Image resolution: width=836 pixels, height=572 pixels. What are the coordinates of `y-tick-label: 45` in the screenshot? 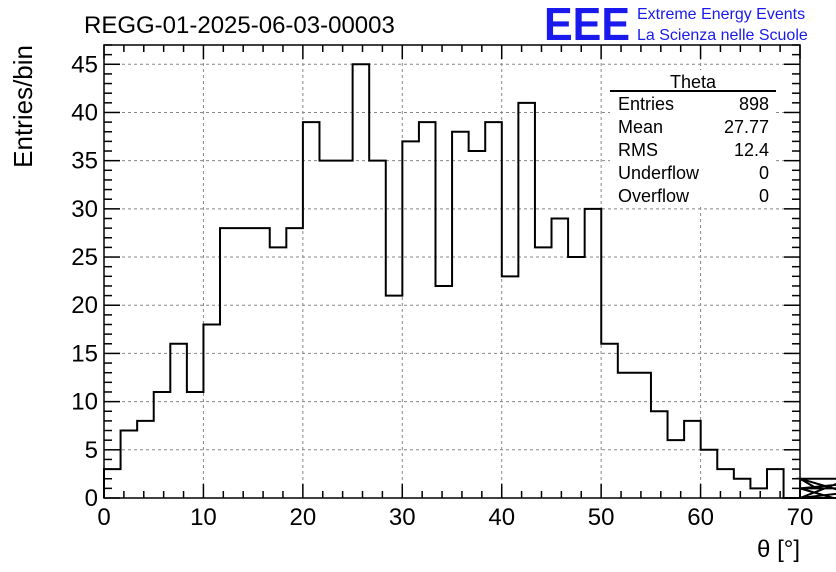 It's located at (84, 64).